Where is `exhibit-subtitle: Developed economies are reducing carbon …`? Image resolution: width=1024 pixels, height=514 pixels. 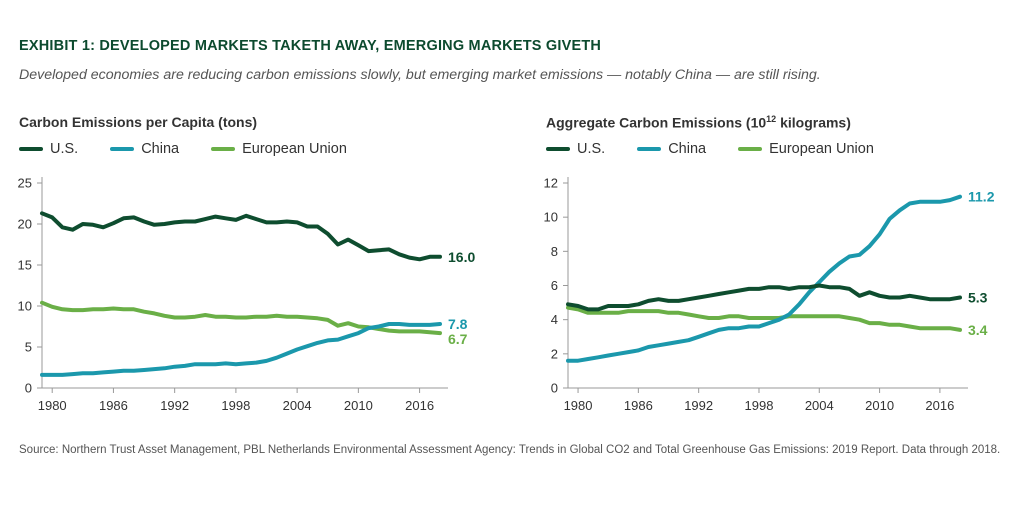 exhibit-subtitle: Developed economies are reducing carbon … is located at coordinates (420, 75).